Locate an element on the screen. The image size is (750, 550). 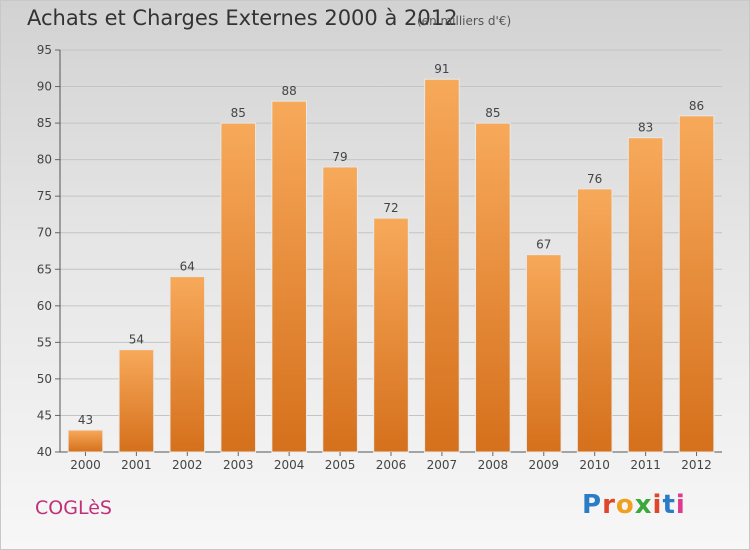
bar-2005 is located at coordinates (340, 309).